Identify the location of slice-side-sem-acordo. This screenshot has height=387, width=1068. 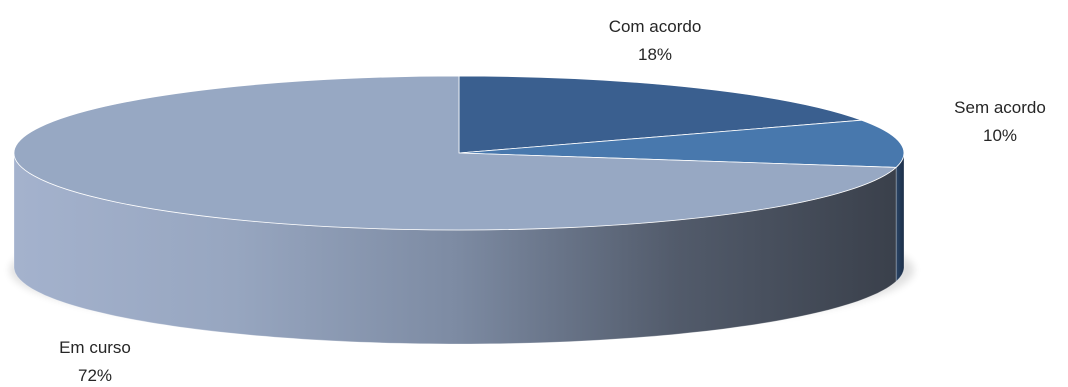
(900, 218).